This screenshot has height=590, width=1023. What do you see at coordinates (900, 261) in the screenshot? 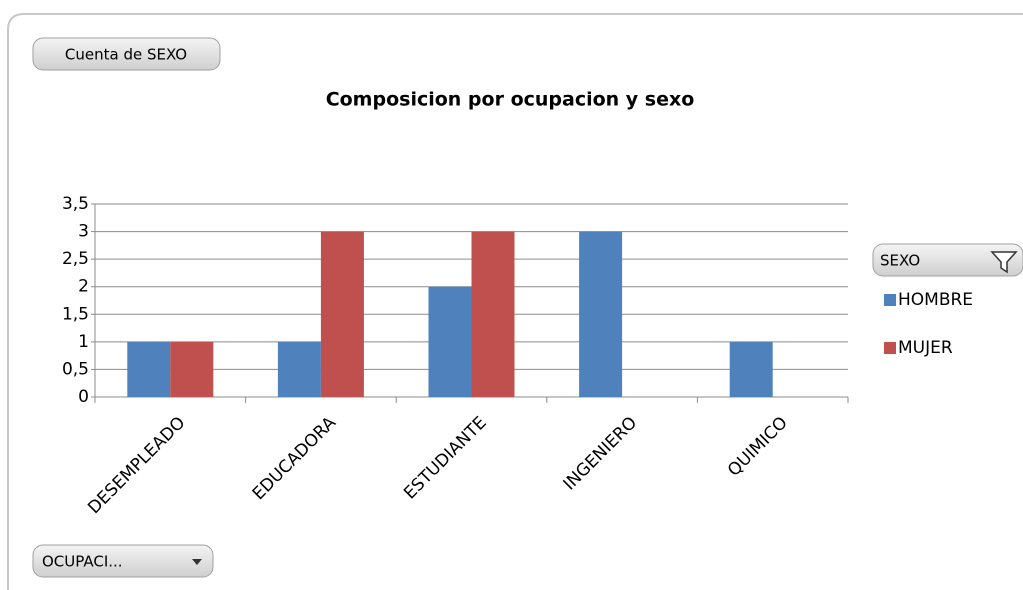
I see `legend-title: SEXO` at bounding box center [900, 261].